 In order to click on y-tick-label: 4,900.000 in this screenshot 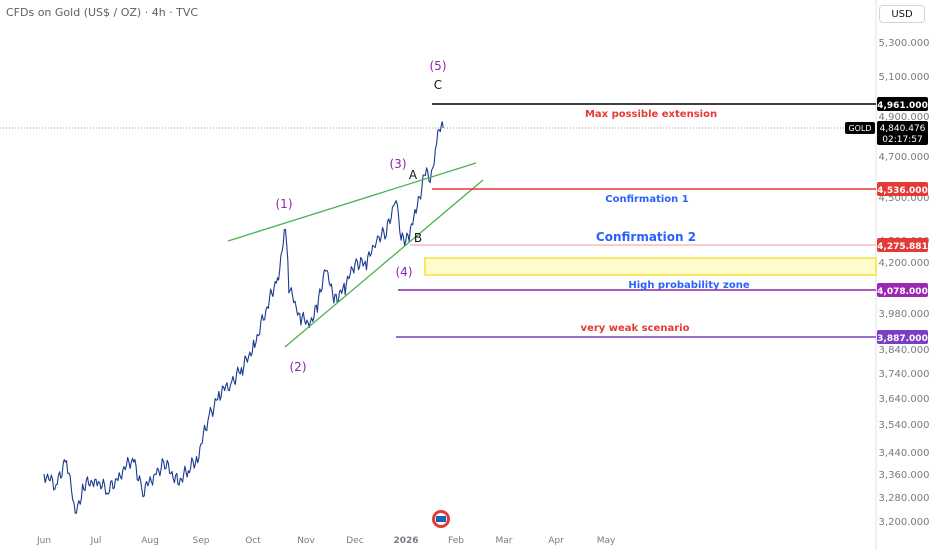, I will do `click(904, 117)`.